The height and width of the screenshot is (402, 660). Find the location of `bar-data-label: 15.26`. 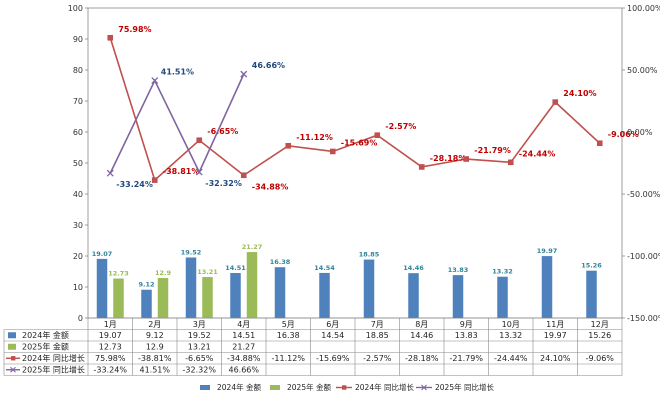

bar-data-label: 15.26 is located at coordinates (591, 266).